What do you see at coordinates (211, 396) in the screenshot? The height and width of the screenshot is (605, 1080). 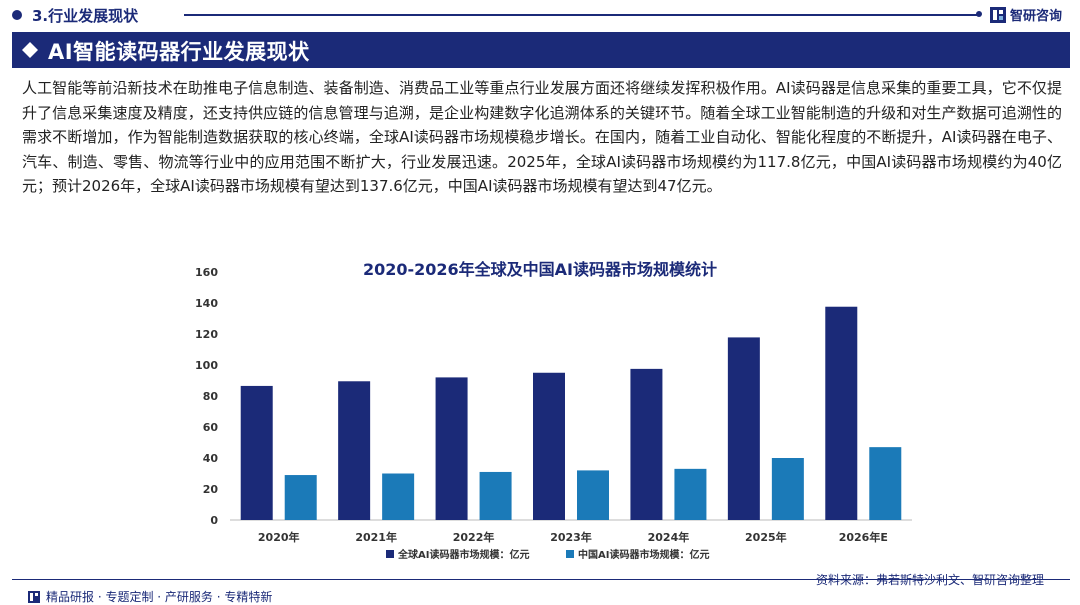 I see `y-tick-label: 80` at bounding box center [211, 396].